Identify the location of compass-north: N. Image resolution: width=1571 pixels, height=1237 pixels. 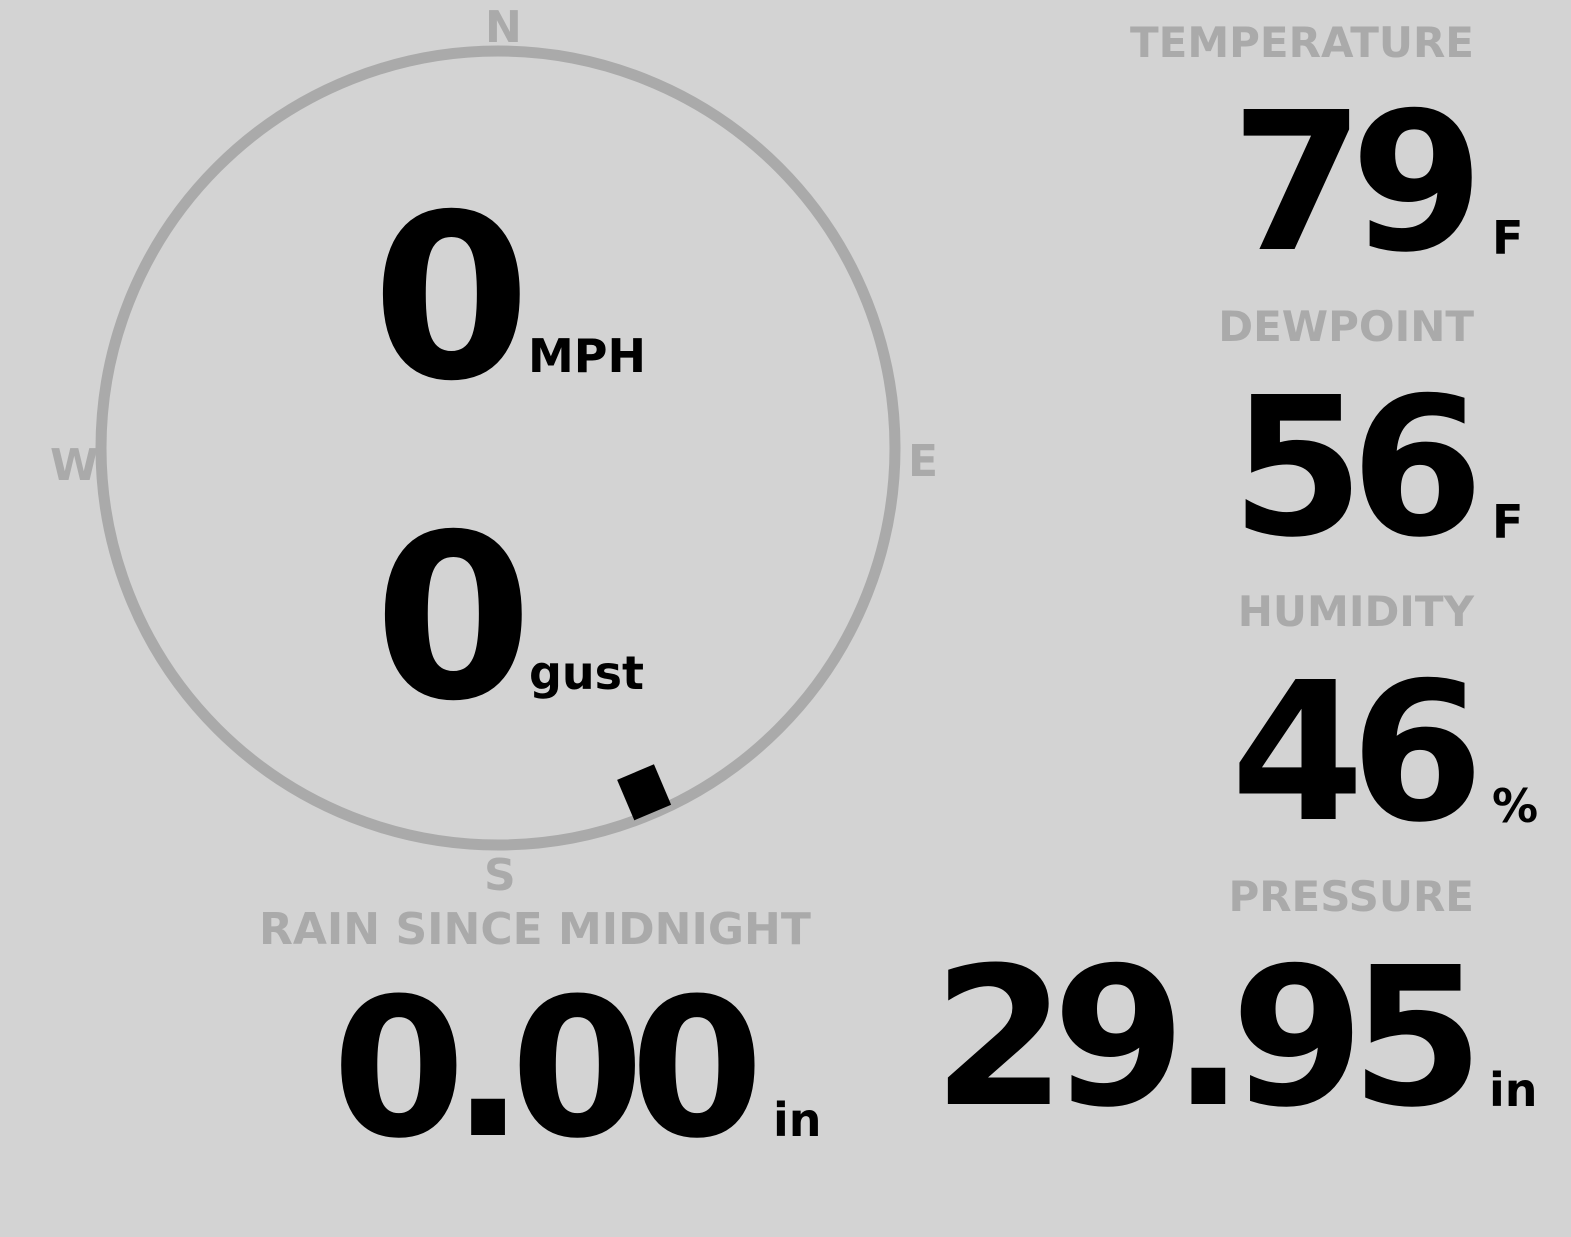
(503, 27).